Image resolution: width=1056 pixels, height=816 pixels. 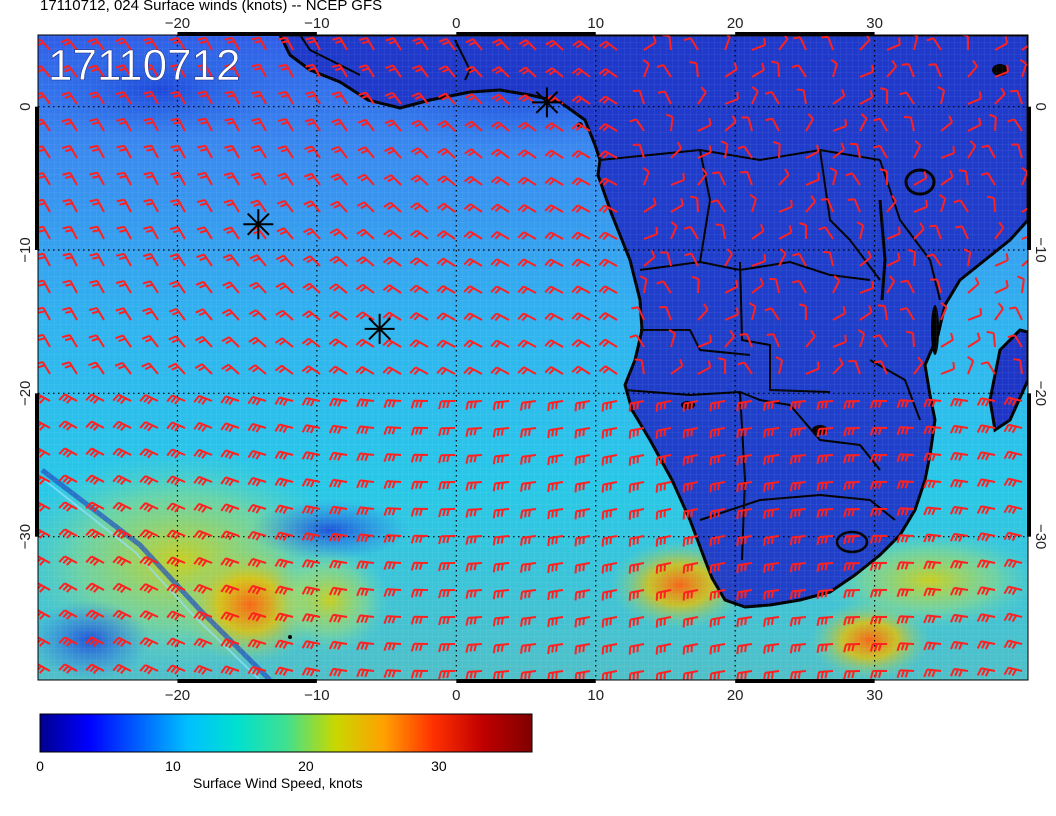 What do you see at coordinates (247, 681) in the screenshot?
I see `frame-segment` at bounding box center [247, 681].